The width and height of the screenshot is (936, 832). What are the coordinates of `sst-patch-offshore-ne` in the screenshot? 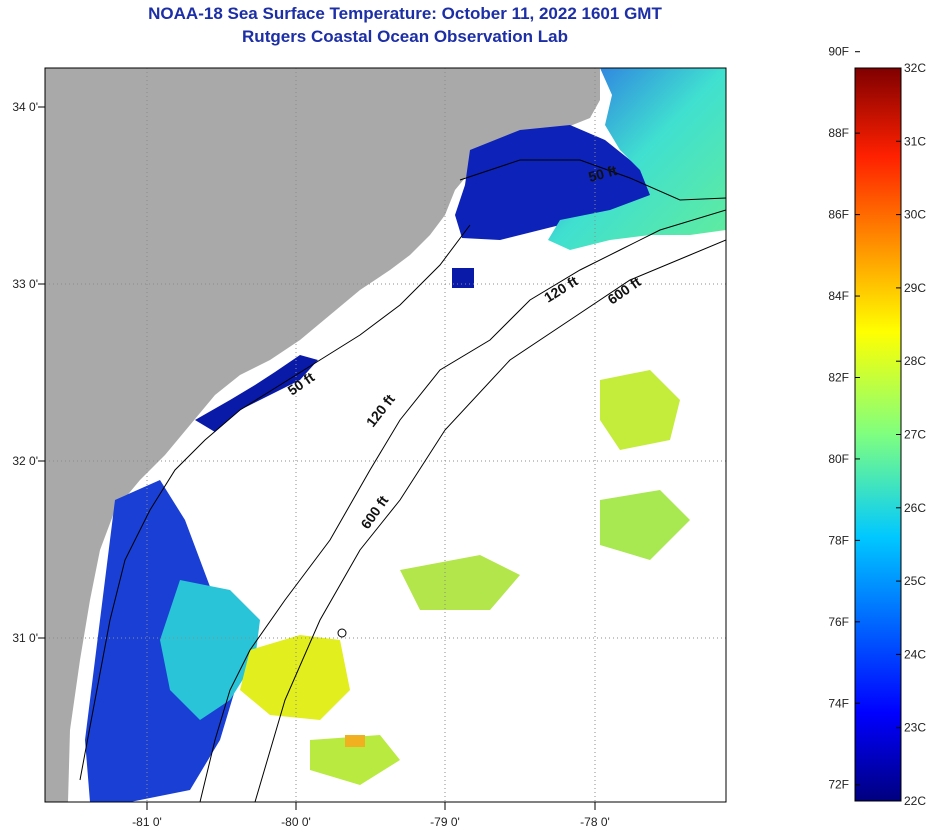 It's located at (637, 159).